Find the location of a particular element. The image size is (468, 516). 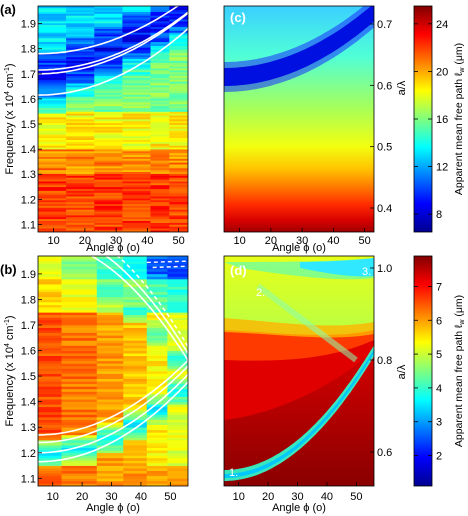

y-axis-title-b: Frequency (x 104 cm-1) is located at coordinates (10, 370).